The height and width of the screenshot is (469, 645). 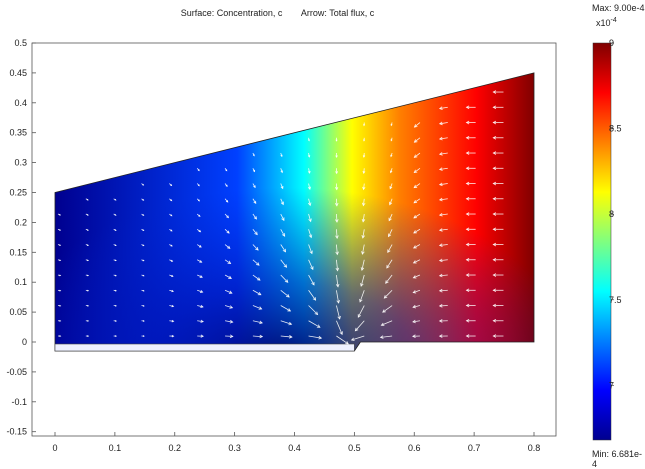 I want to click on y-tick-label: 0.5, so click(x=20, y=43).